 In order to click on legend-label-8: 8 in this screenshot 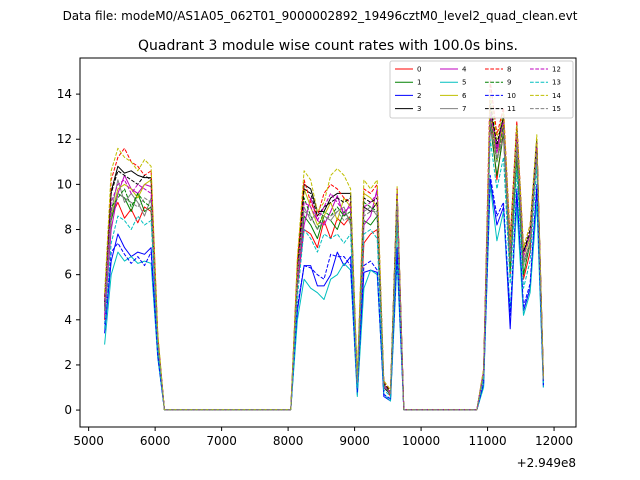, I will do `click(509, 70)`.